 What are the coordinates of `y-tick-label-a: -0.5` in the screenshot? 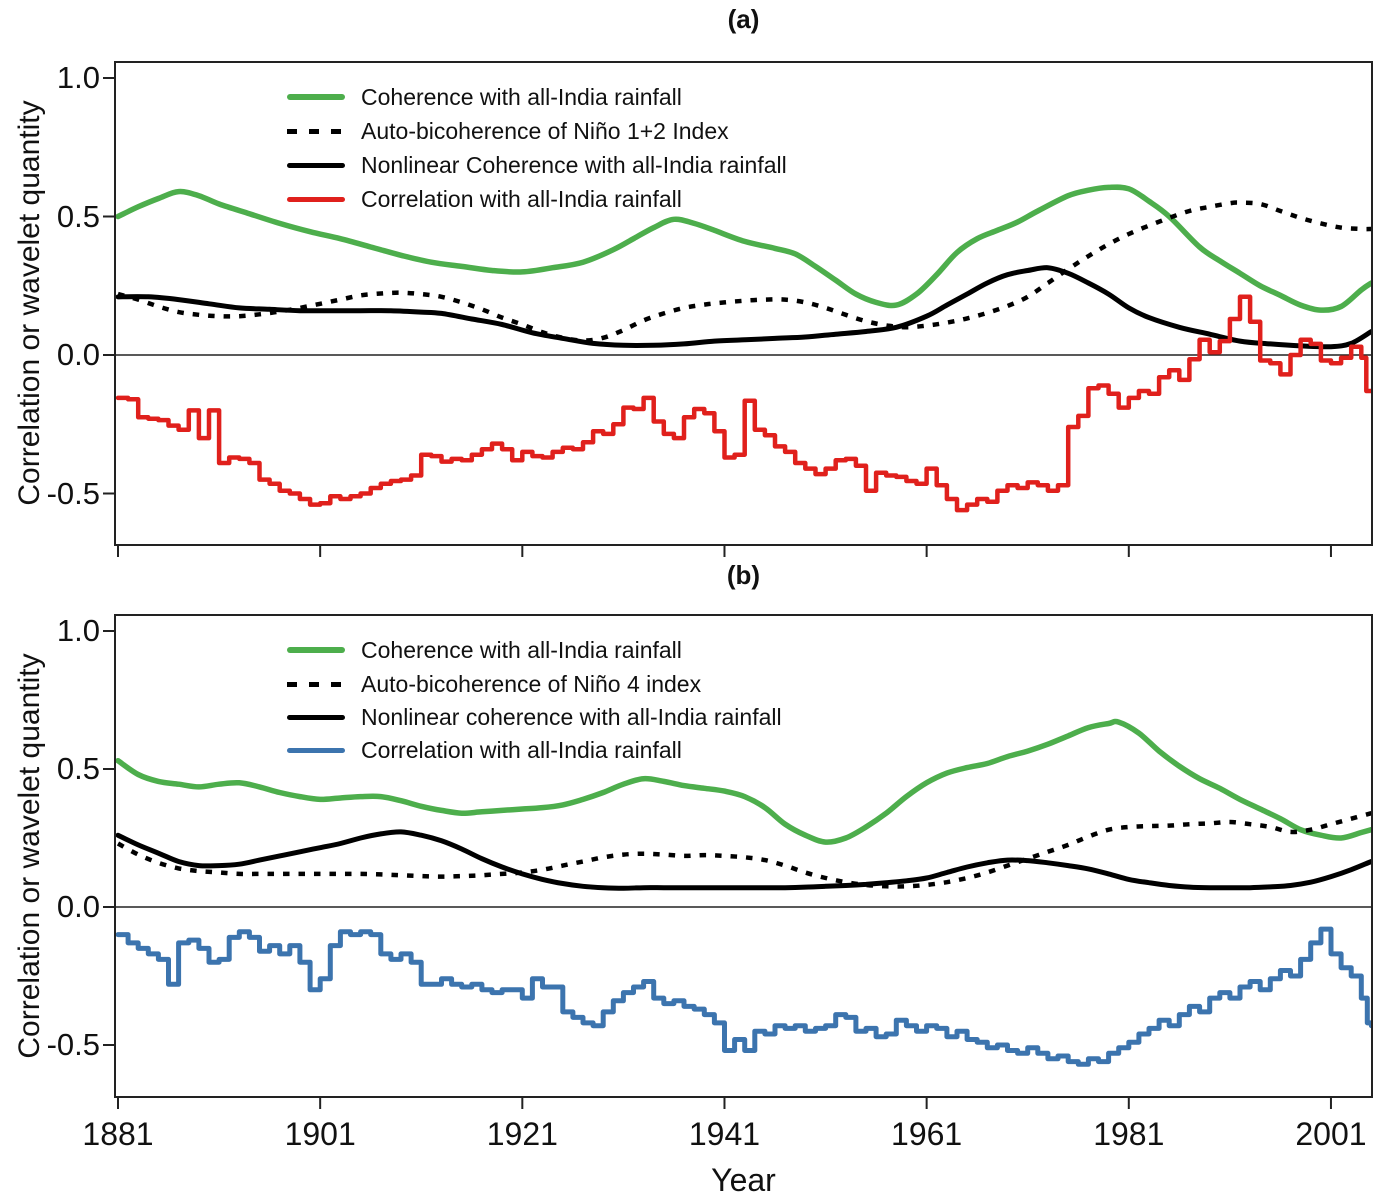 It's located at (73, 493).